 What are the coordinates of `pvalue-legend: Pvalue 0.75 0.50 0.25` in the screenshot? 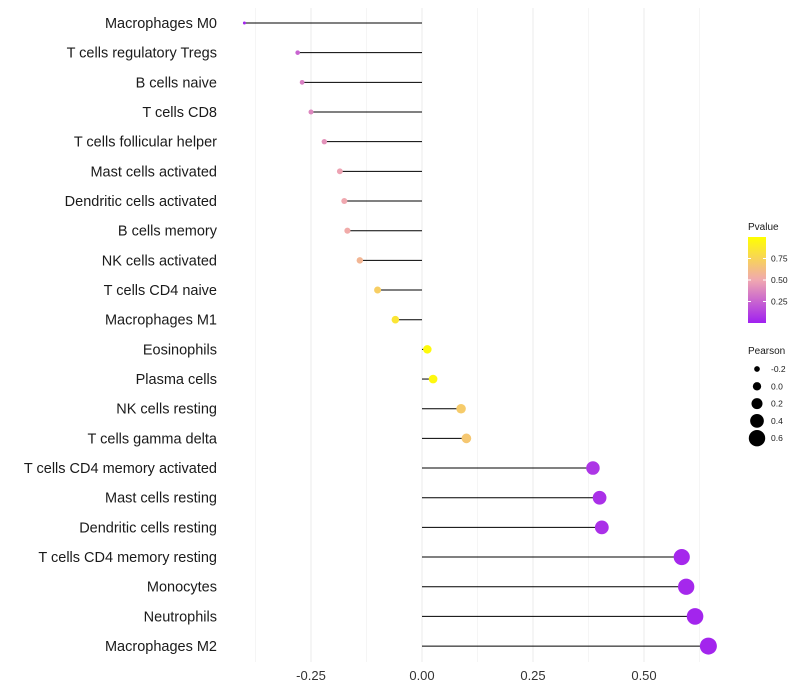 It's located at (768, 272).